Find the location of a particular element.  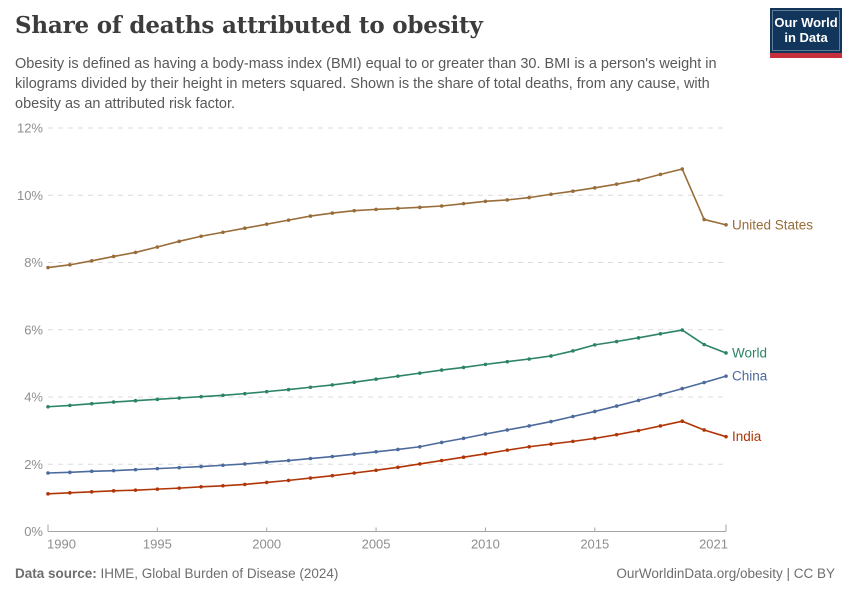

series-world: World is located at coordinates (406, 368).